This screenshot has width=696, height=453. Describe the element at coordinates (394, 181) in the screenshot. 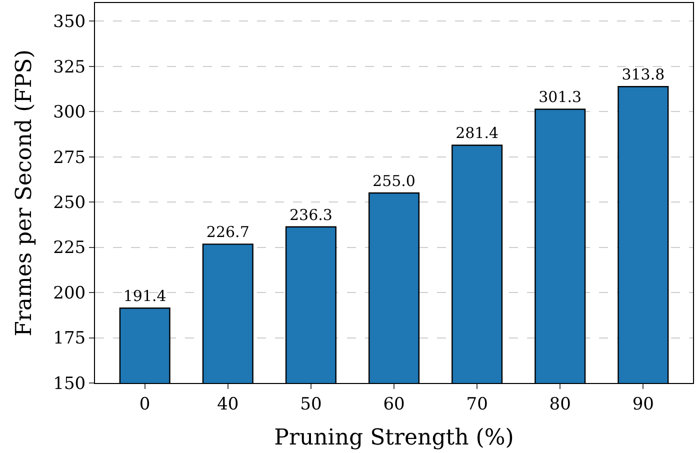

I see `data-label: 255.0` at that location.